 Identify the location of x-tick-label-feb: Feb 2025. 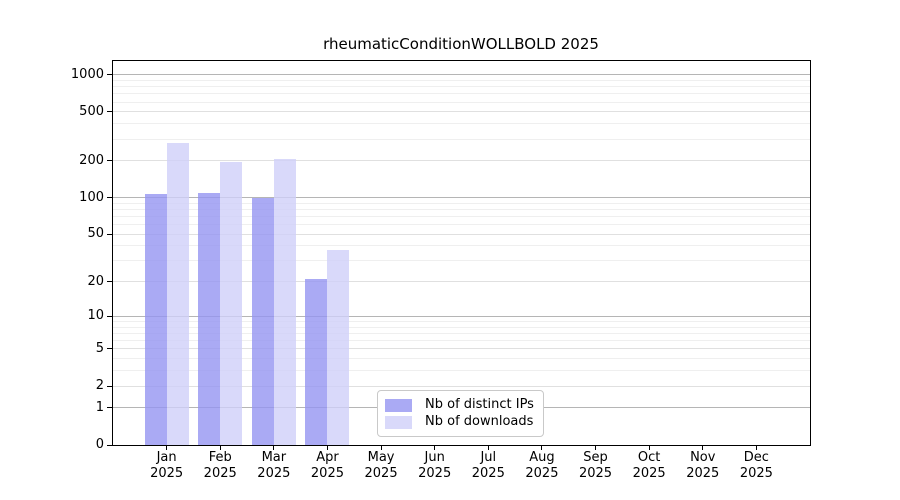
(220, 465).